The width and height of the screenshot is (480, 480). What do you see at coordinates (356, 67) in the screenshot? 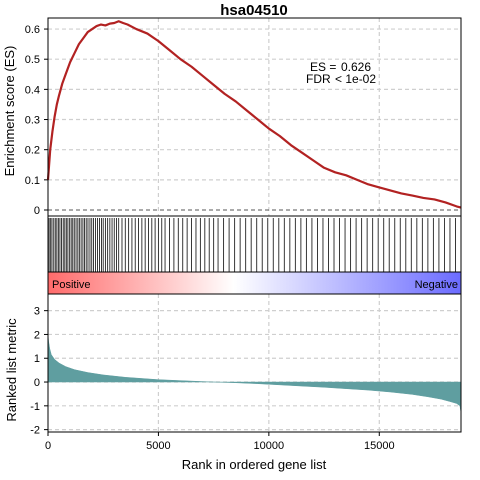
I see `es-annotation-value: 0.626` at bounding box center [356, 67].